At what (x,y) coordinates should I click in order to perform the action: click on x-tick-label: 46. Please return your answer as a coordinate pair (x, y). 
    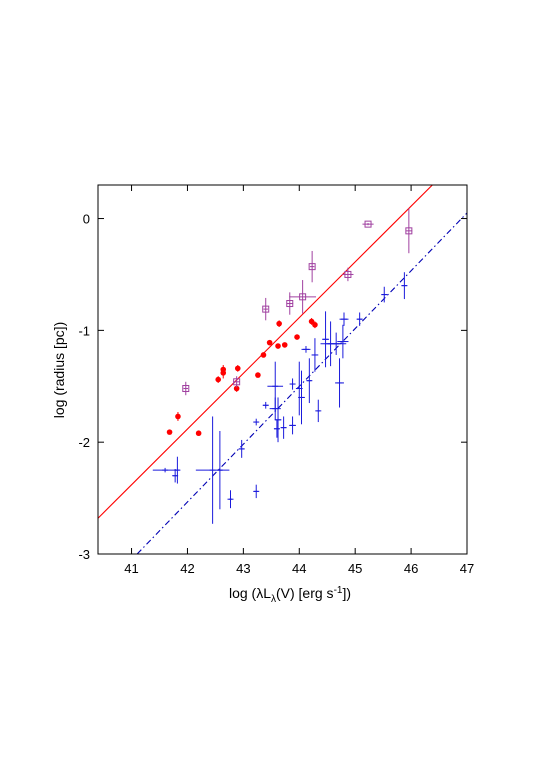
    Looking at the image, I should click on (411, 568).